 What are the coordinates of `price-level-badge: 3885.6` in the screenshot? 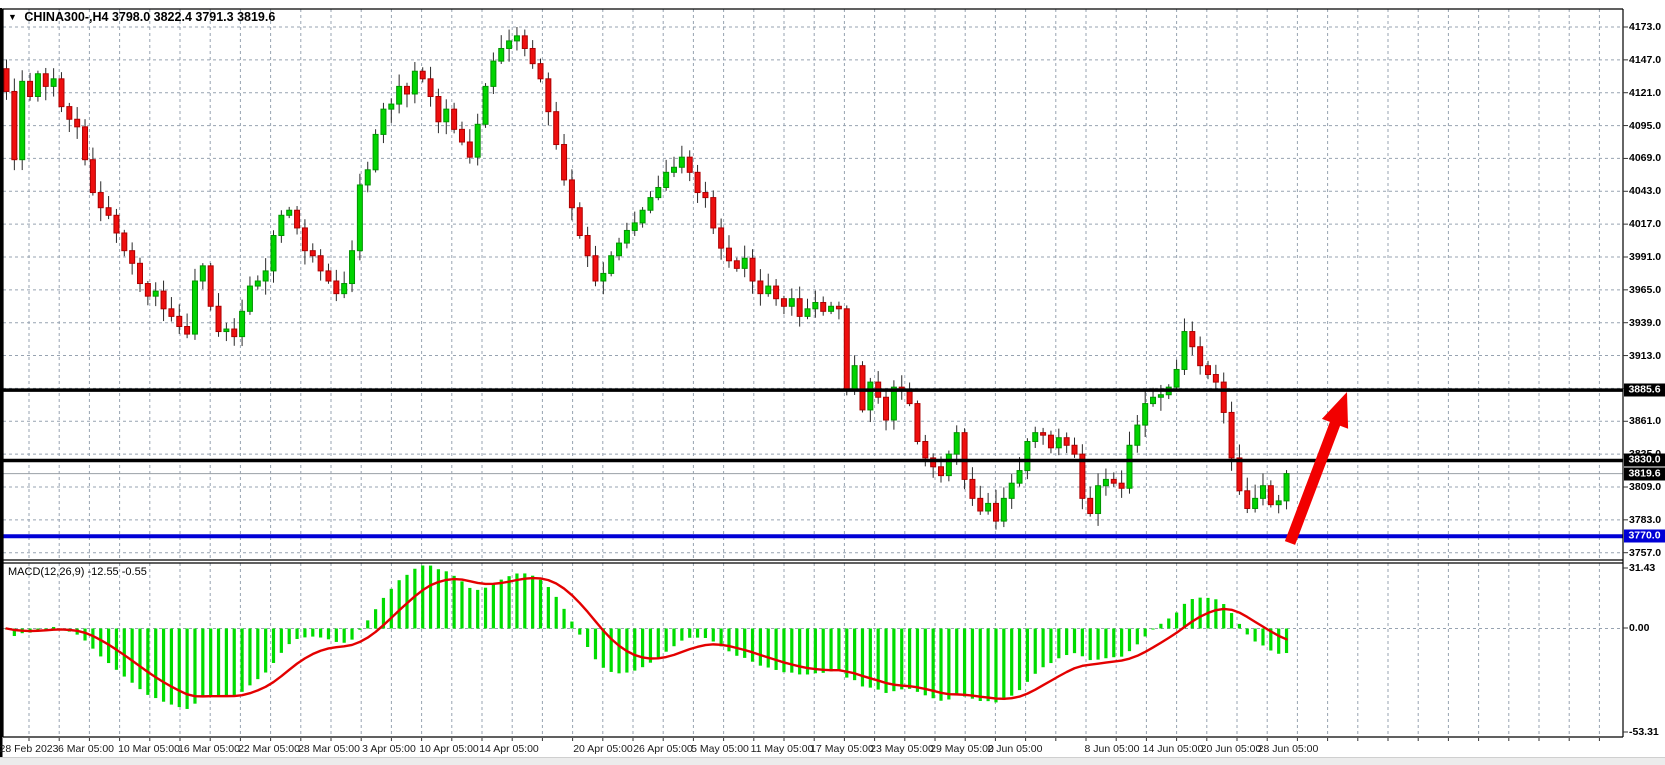 It's located at (1644, 390).